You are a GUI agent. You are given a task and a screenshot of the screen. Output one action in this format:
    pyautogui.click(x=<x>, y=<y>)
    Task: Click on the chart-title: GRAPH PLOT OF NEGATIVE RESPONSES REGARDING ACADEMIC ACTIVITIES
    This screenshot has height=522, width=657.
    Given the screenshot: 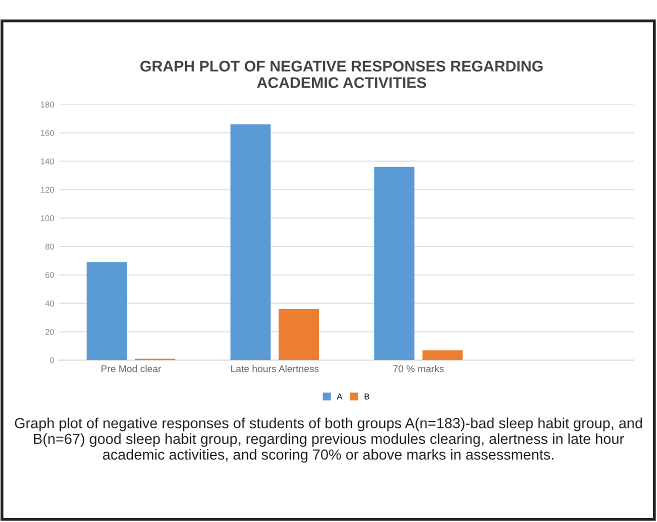 What is the action you would take?
    pyautogui.click(x=341, y=74)
    